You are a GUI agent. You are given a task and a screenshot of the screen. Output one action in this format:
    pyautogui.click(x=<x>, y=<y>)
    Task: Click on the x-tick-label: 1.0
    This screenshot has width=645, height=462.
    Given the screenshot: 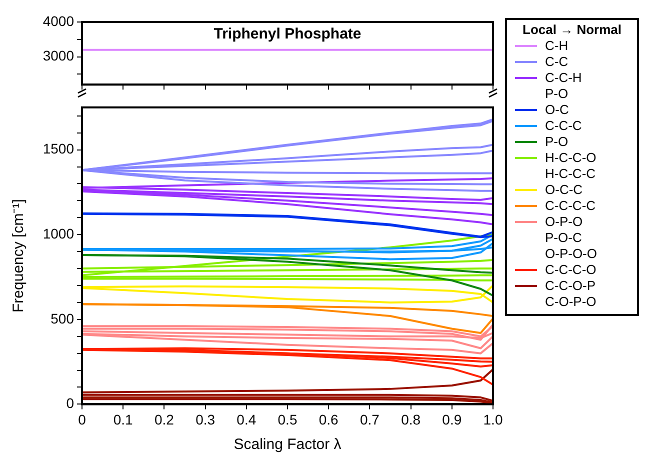 What is the action you would take?
    pyautogui.click(x=493, y=419)
    